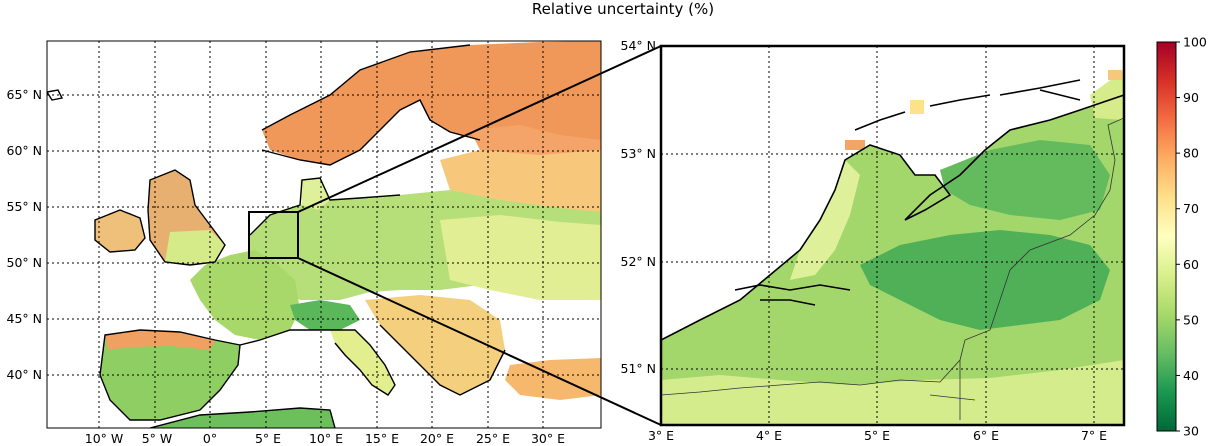  Describe the element at coordinates (520, 257) in the screenshot. I see `eastern-europe-region` at that location.